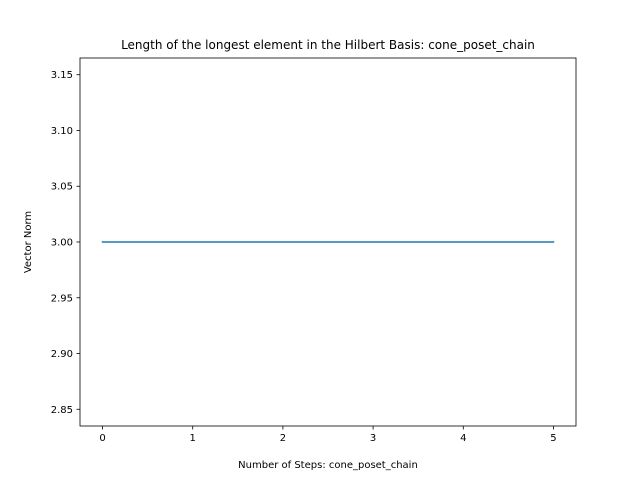 The width and height of the screenshot is (640, 480). Describe the element at coordinates (328, 465) in the screenshot. I see `x-axis-label: Number of Steps: cone_poset_chain` at that location.